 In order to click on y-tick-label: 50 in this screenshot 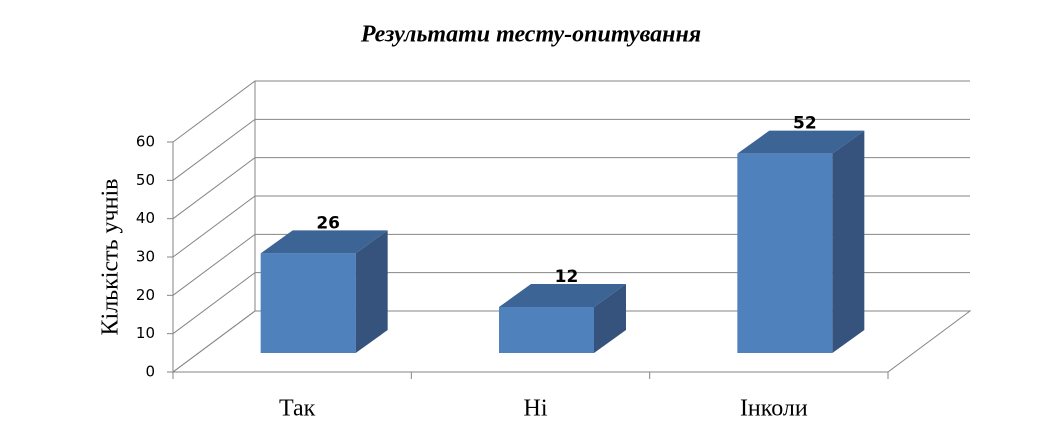, I will do `click(145, 180)`.